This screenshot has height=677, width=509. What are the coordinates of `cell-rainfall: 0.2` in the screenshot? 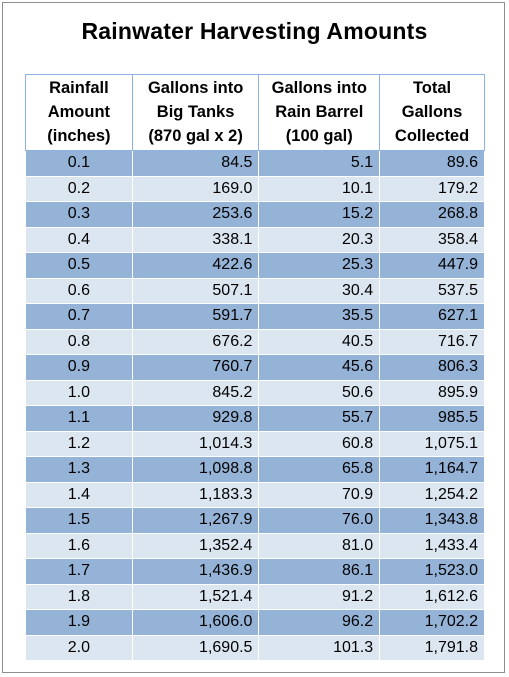 It's located at (79, 188).